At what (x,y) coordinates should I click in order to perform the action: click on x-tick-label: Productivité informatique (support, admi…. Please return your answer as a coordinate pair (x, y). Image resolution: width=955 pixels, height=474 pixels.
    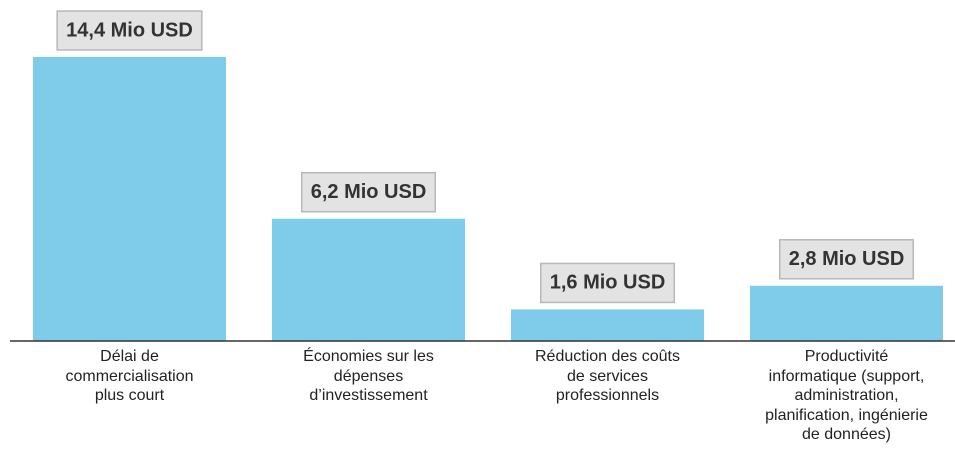
    Looking at the image, I should click on (846, 395).